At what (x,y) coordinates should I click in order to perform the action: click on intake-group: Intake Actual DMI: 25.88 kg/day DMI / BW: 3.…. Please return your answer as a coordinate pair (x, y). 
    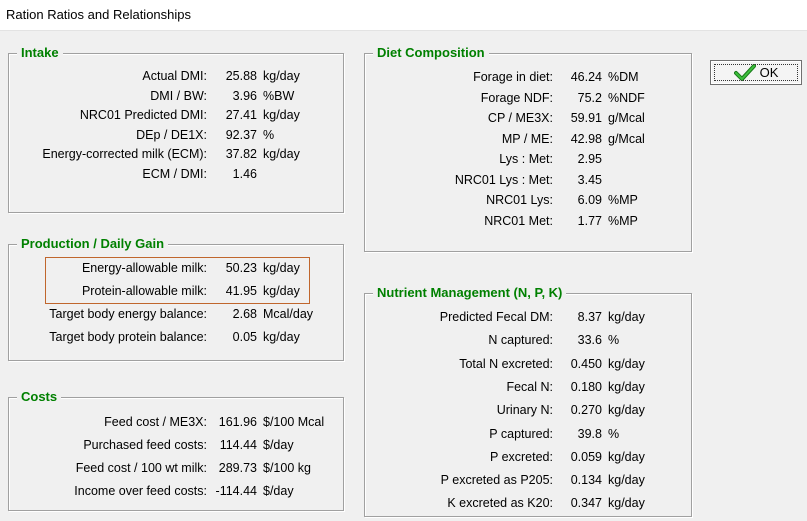
    Looking at the image, I should click on (176, 129).